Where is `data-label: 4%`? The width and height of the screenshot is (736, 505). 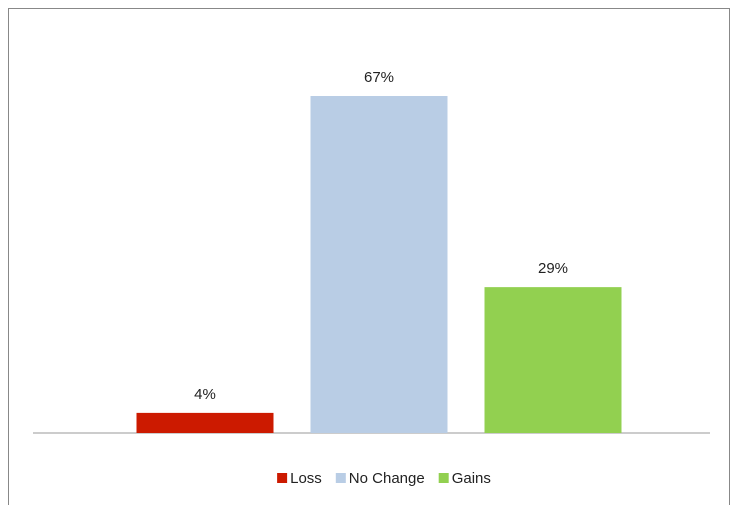 data-label: 4% is located at coordinates (205, 394).